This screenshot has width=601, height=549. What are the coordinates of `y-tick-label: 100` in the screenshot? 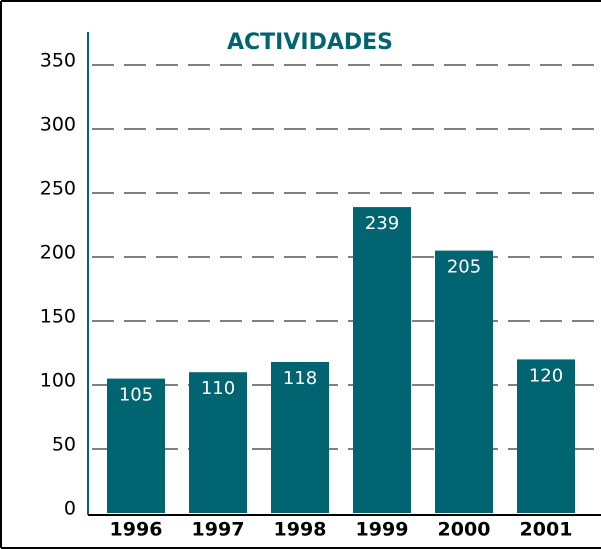 It's located at (58, 381).